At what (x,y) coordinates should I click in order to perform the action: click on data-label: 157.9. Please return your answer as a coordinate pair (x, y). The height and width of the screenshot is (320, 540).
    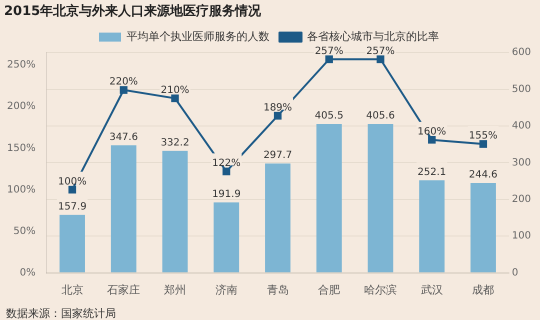
    Looking at the image, I should click on (72, 206).